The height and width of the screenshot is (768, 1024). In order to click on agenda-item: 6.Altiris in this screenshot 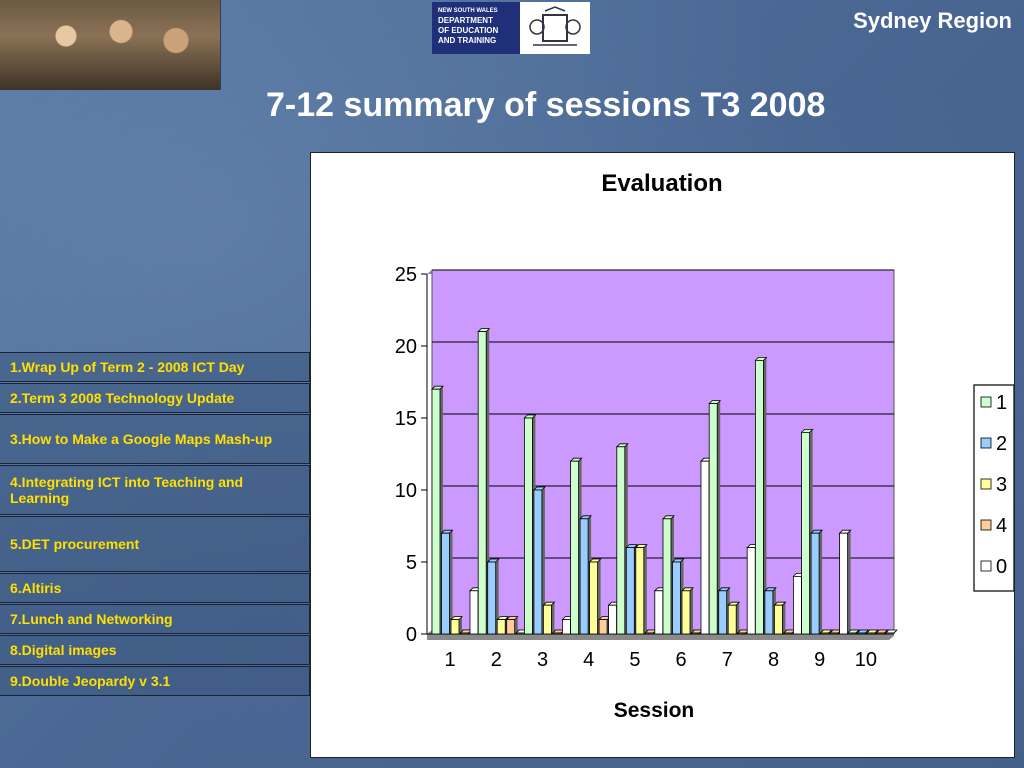, I will do `click(155, 588)`.